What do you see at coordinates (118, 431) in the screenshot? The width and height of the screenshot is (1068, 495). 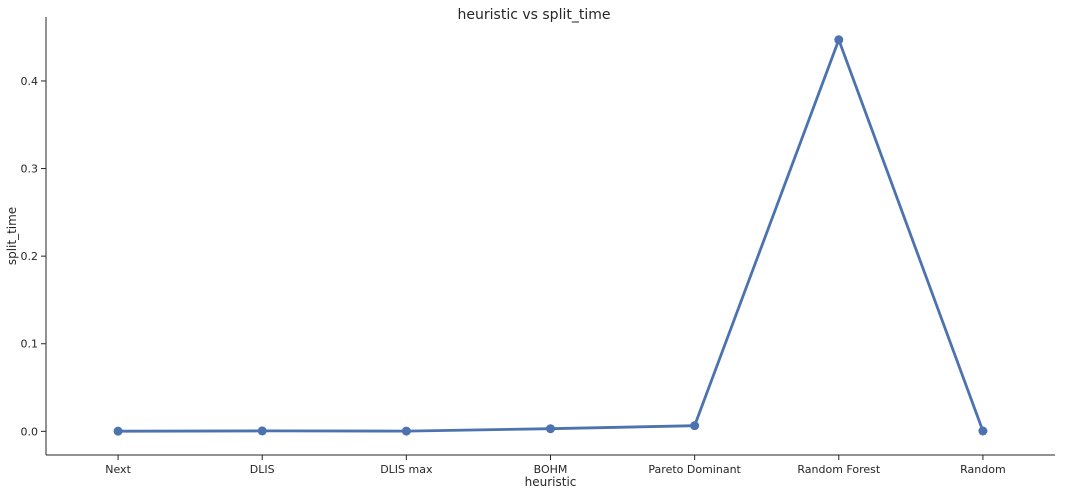 I see `data-point-next` at bounding box center [118, 431].